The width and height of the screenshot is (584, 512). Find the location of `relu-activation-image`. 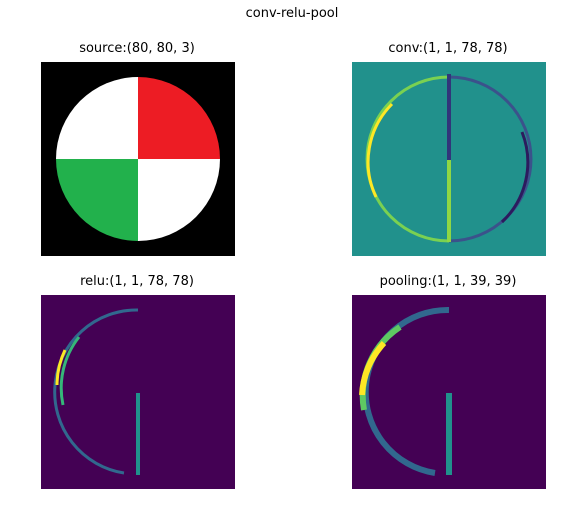

relu-activation-image is located at coordinates (138, 392).